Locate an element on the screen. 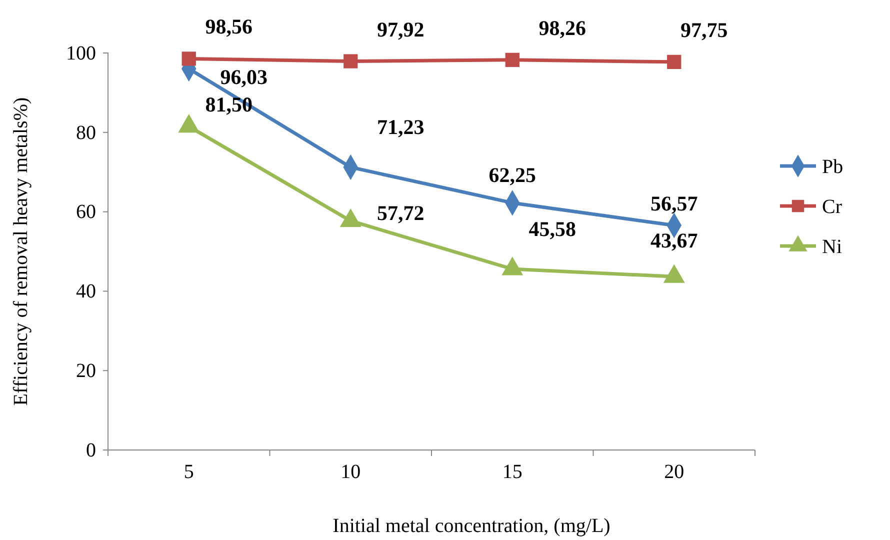 The height and width of the screenshot is (540, 890). x-tick-label: 15 is located at coordinates (512, 472).